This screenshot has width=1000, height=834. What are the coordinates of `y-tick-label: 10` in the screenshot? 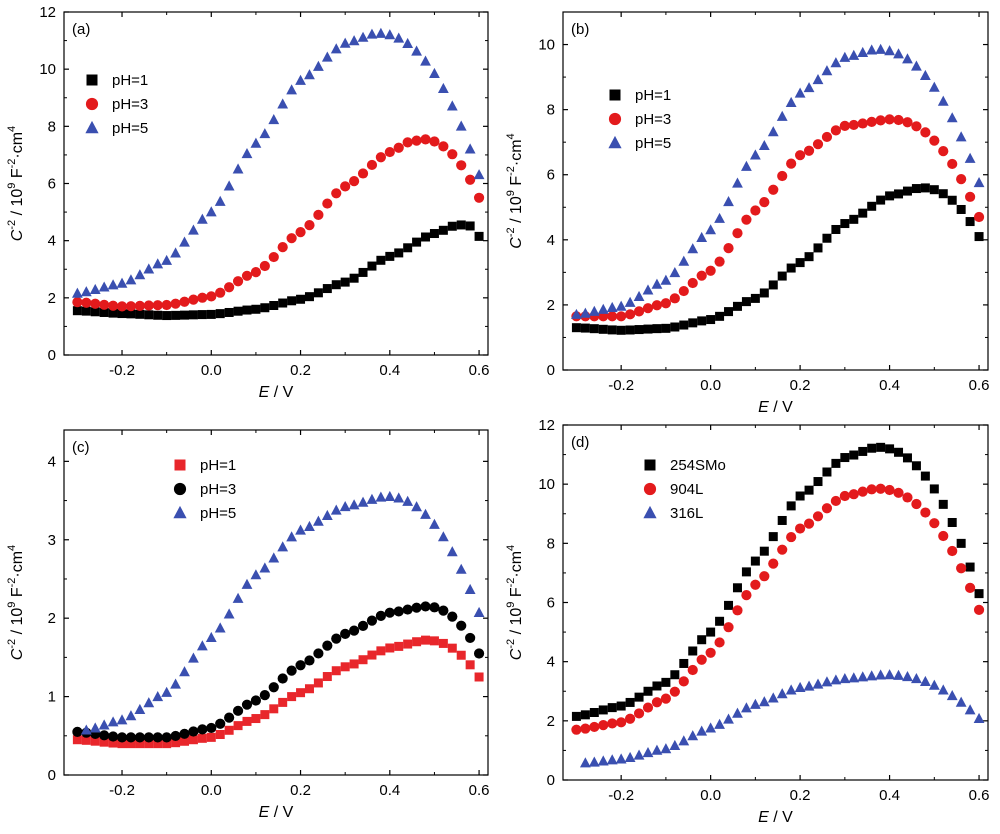 It's located at (47, 69).